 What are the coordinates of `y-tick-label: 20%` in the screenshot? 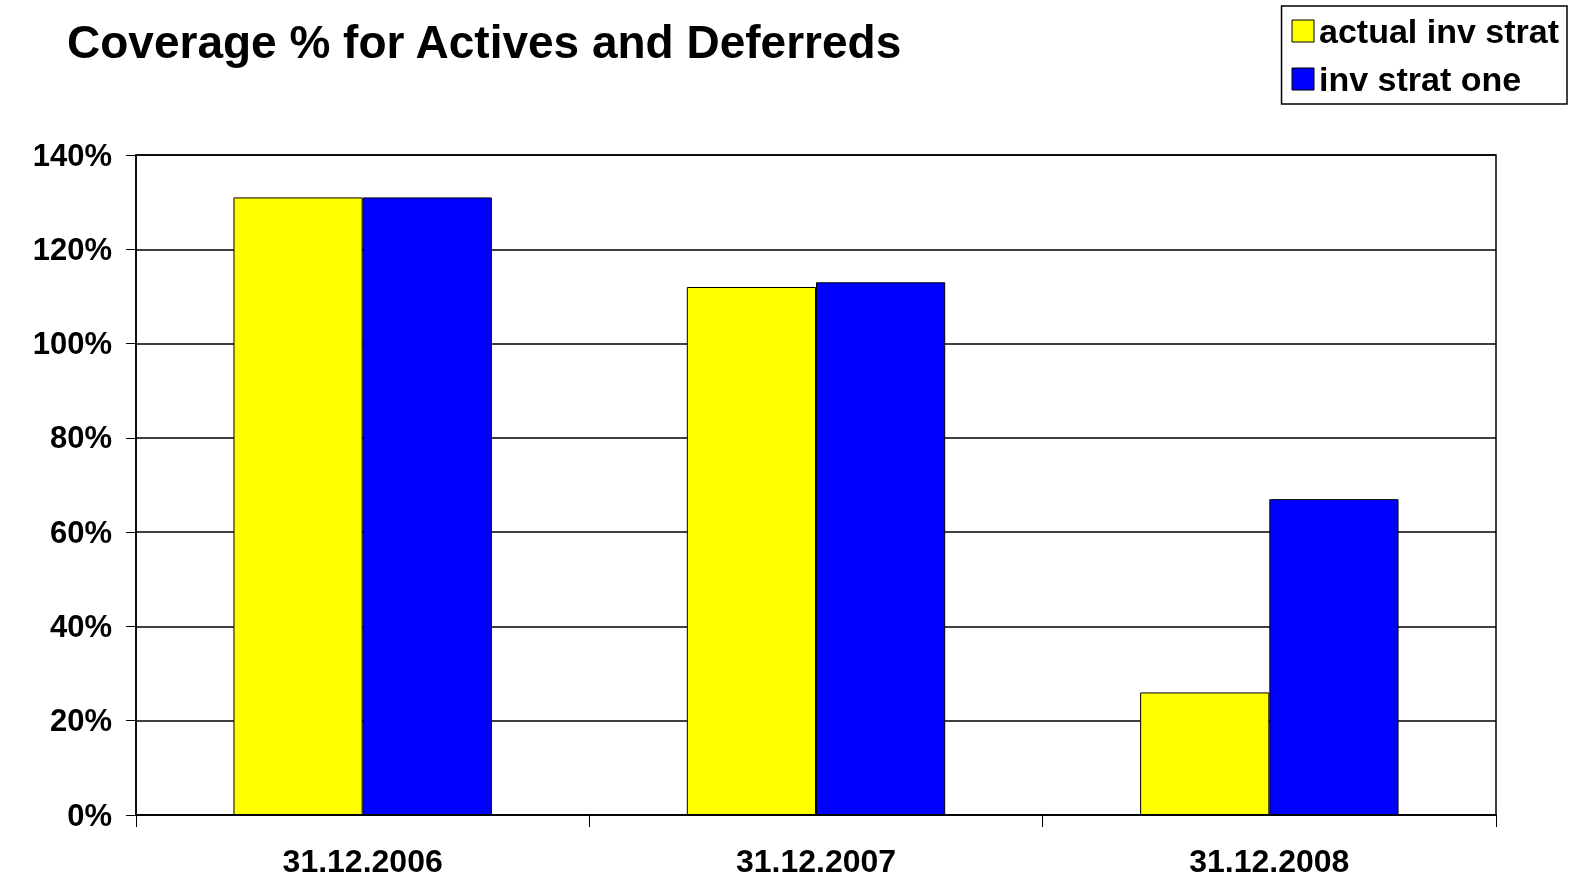 It's located at (80, 721).